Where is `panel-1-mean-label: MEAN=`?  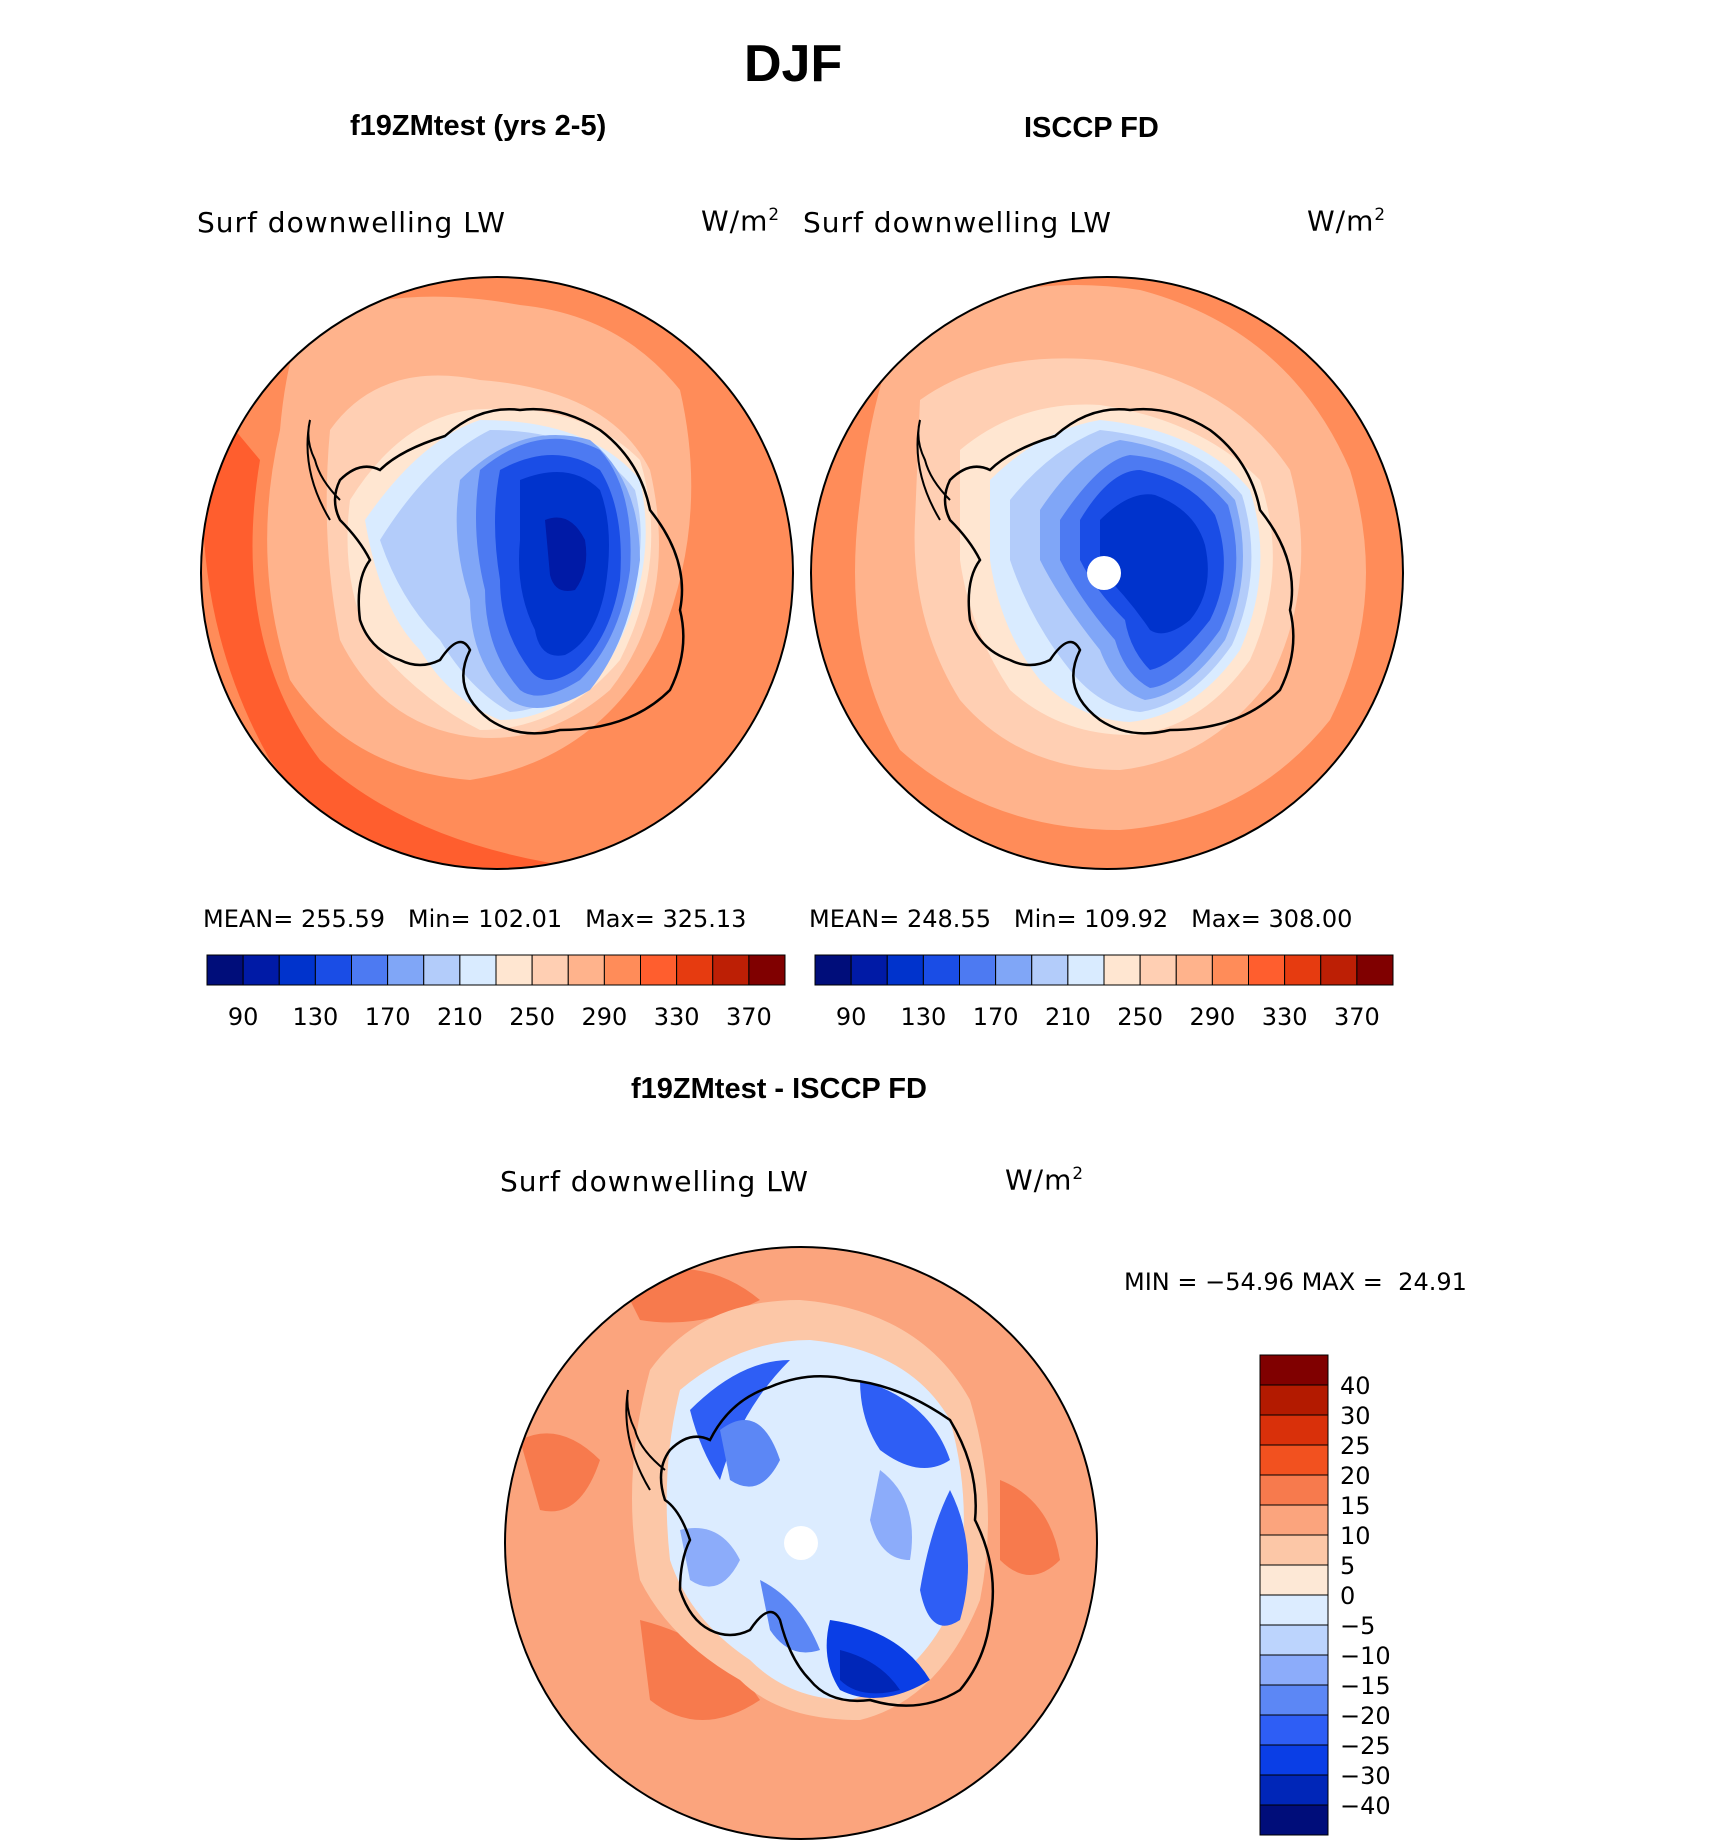 panel-1-mean-label: MEAN= is located at coordinates (248, 919).